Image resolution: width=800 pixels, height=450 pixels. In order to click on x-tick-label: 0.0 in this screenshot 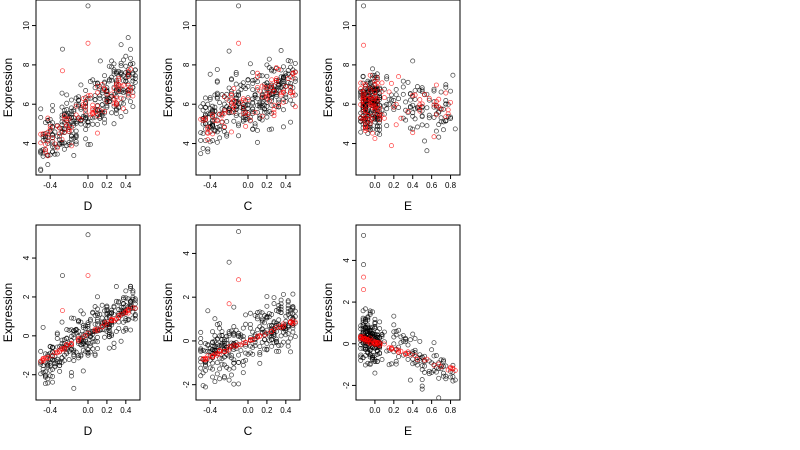, I will do `click(88, 410)`.